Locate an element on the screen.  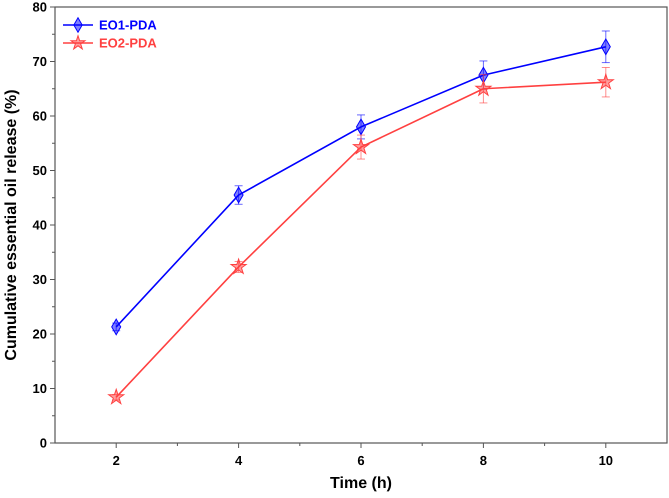
x-tick-label: 4 is located at coordinates (238, 460).